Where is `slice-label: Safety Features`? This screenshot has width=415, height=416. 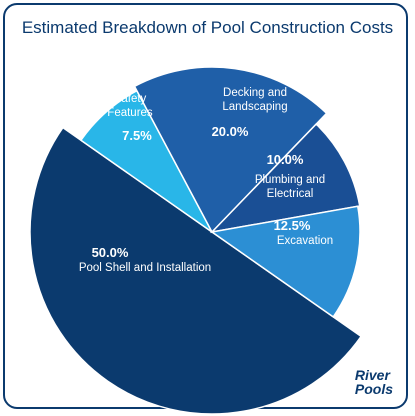
slice-label: Safety Features is located at coordinates (130, 106).